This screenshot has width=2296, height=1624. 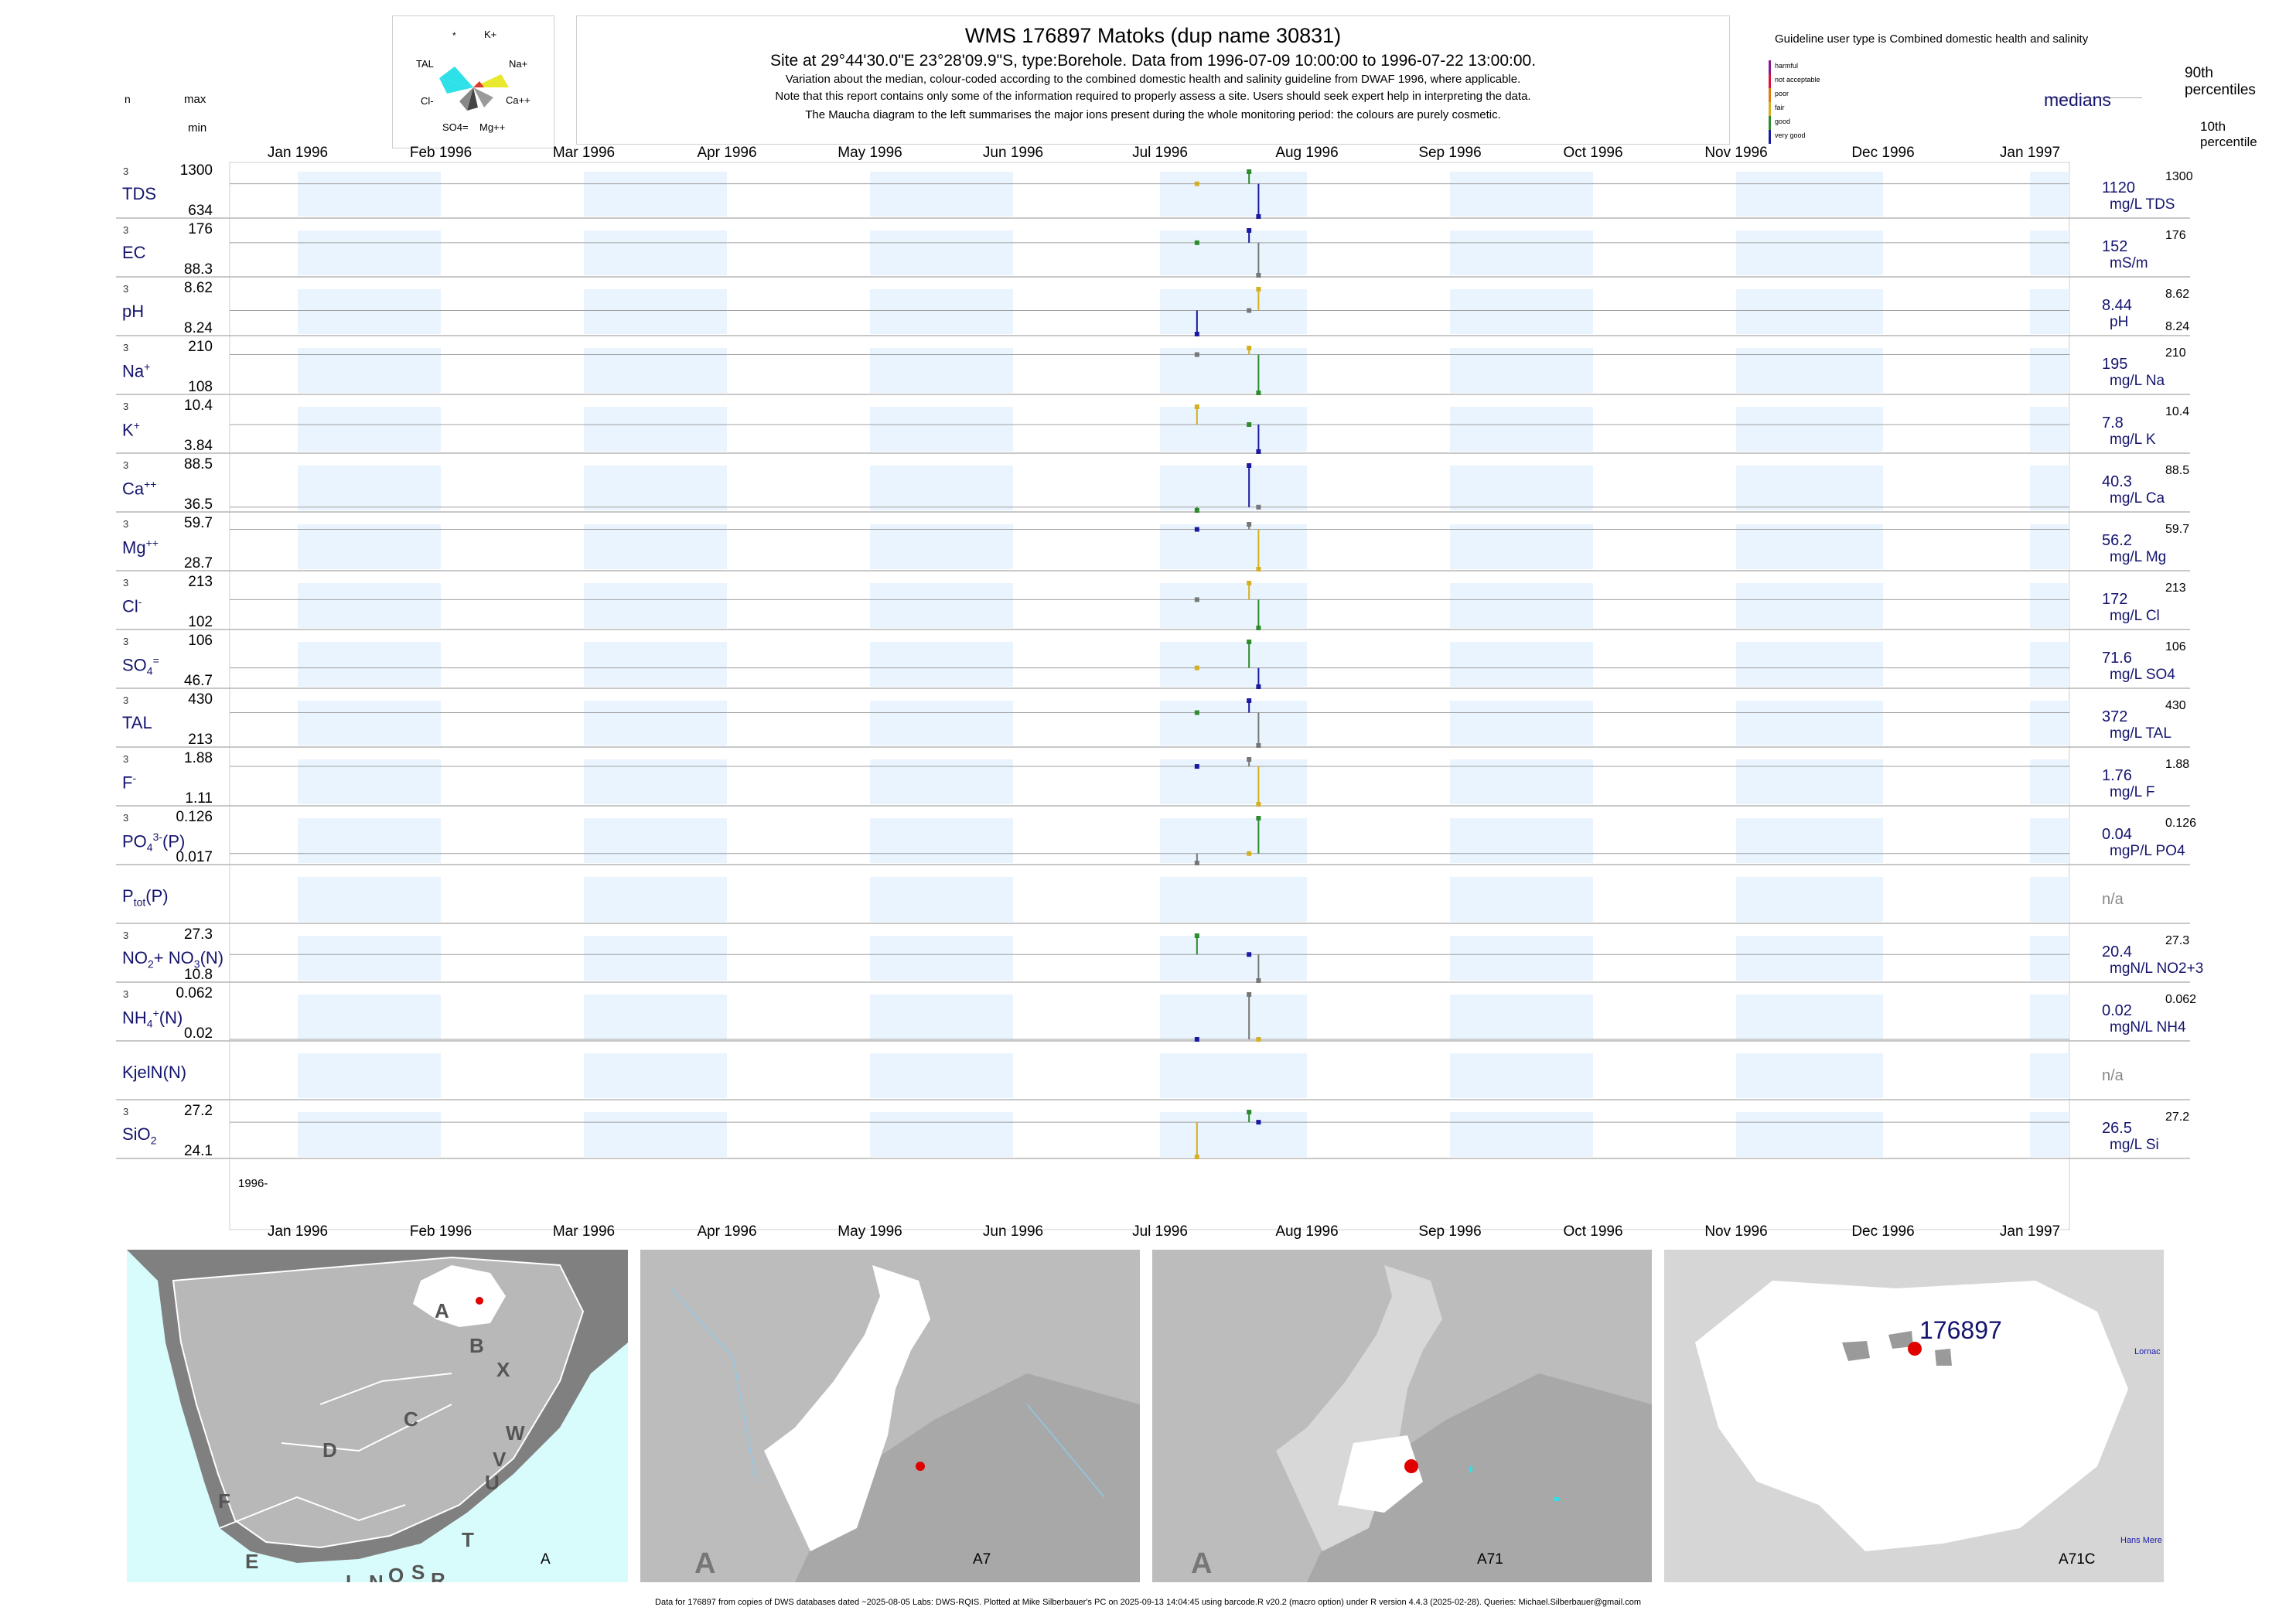 What do you see at coordinates (2177, 764) in the screenshot?
I see `row-right-max: 1.88` at bounding box center [2177, 764].